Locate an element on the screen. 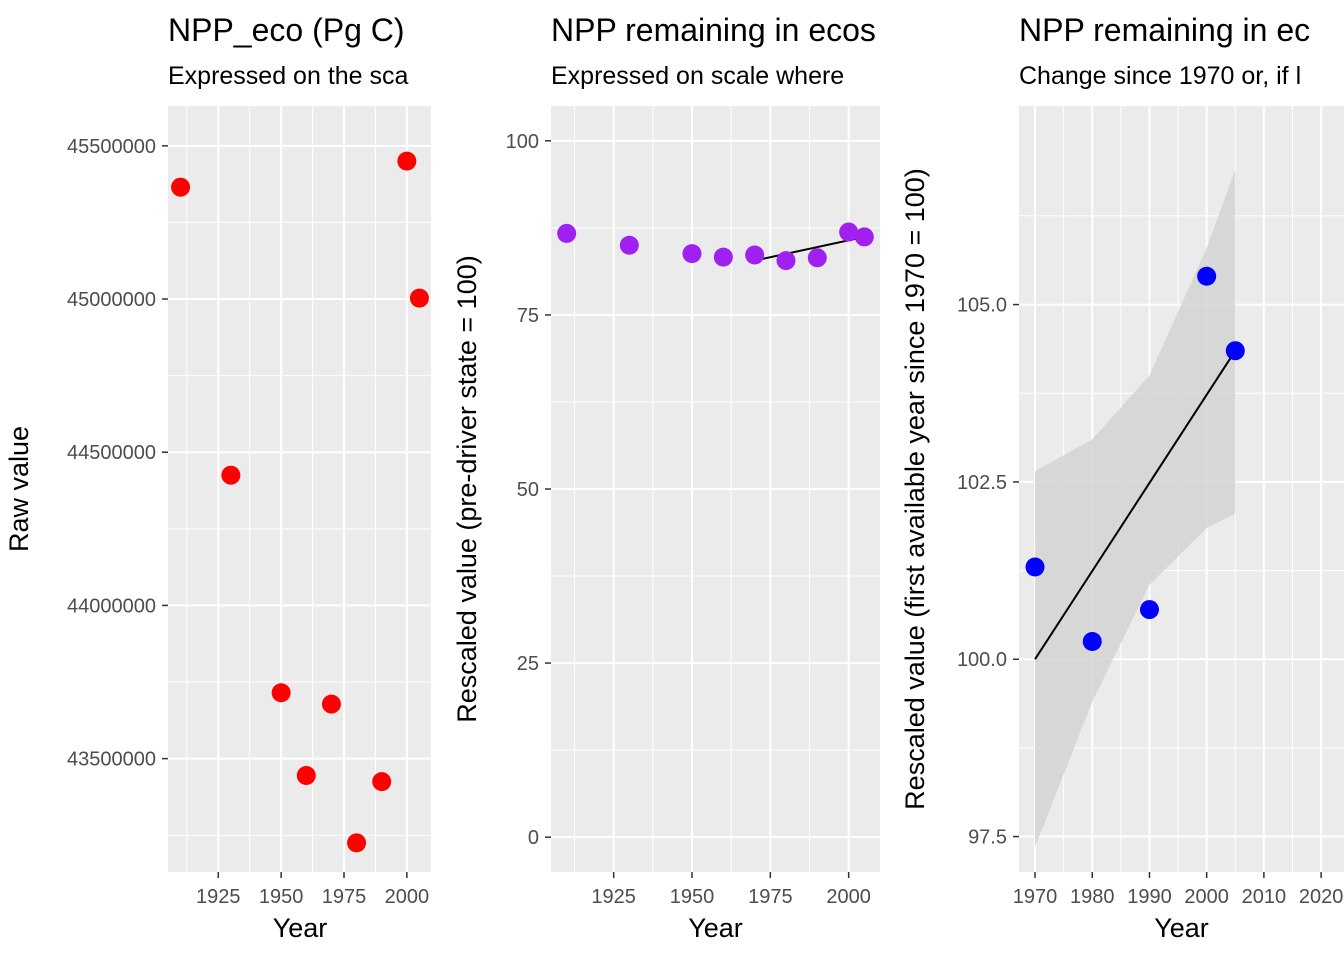 This screenshot has height=960, width=1344. chart-subtitle: Expressed on the sca is located at coordinates (288, 76).